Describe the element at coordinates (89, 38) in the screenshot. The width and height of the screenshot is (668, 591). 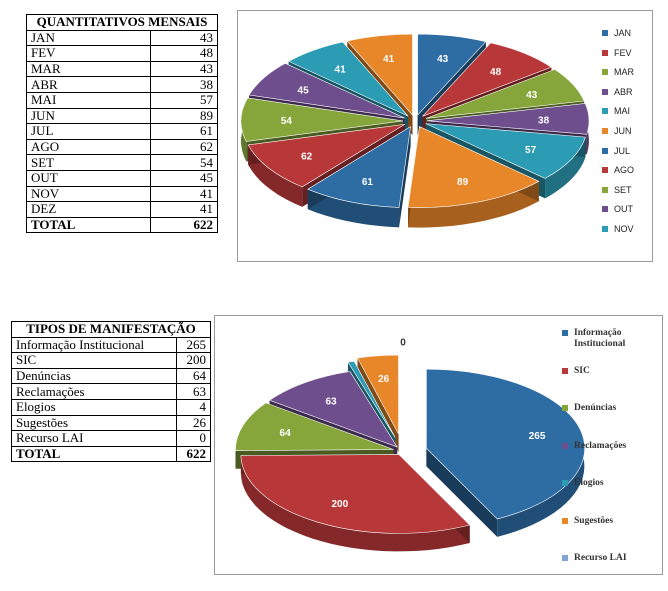
I see `row-label: JAN` at that location.